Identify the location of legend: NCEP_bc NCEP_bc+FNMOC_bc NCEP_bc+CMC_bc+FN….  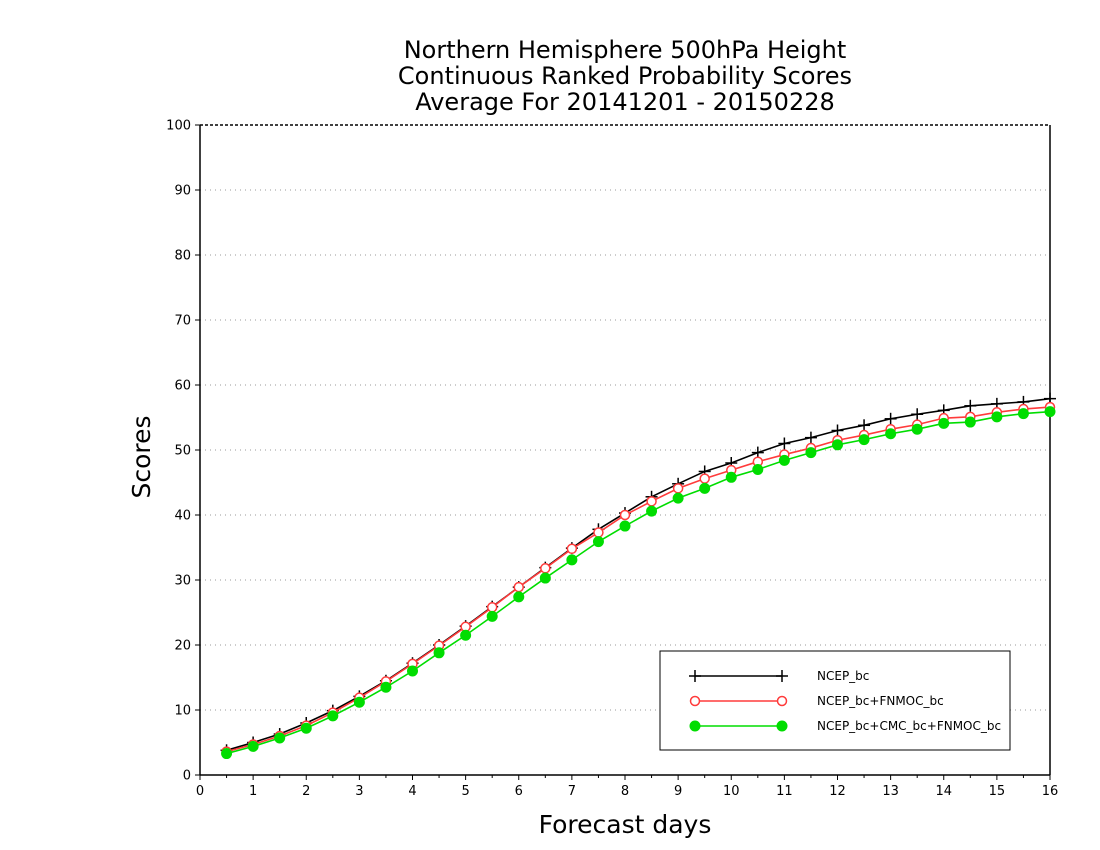
(835, 700).